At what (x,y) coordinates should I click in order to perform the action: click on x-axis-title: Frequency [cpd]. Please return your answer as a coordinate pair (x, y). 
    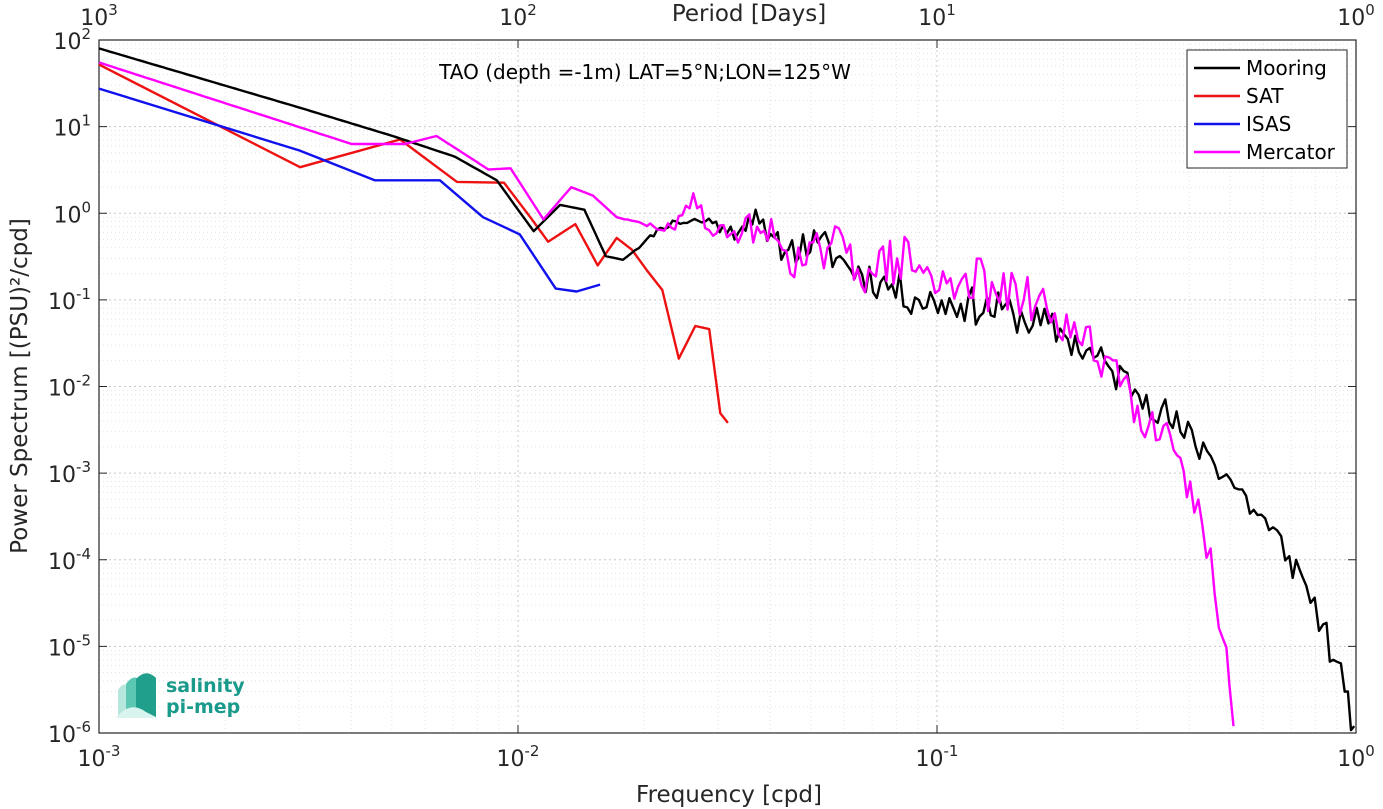
    Looking at the image, I should click on (729, 795).